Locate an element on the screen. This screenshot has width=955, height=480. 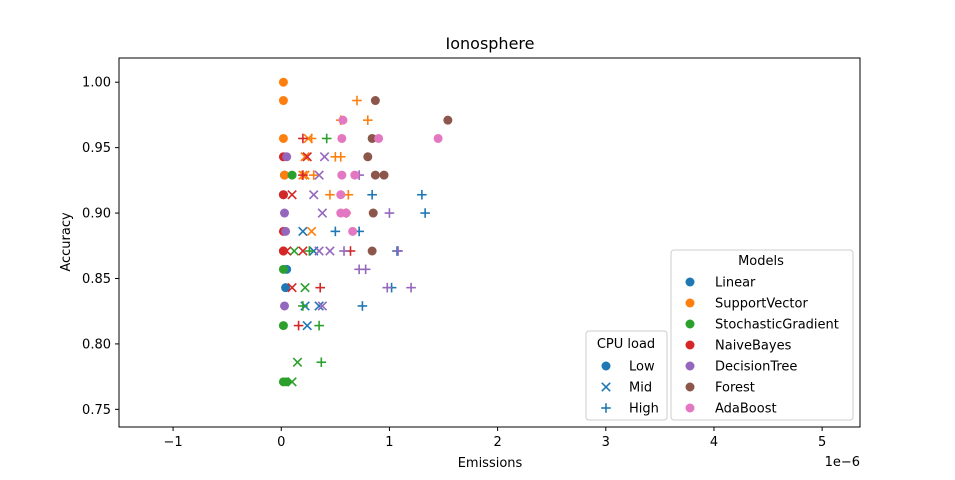
legend-model-label: AdaBoost is located at coordinates (746, 409).